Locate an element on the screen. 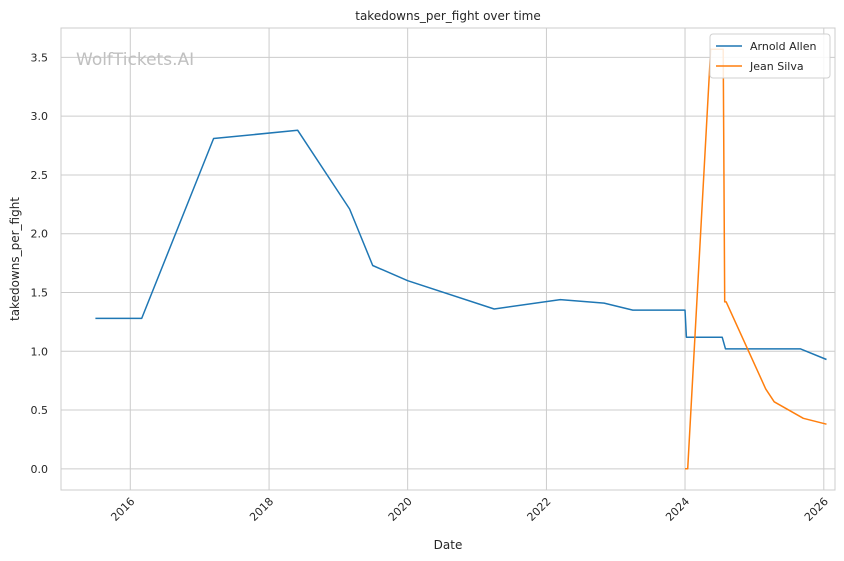 This screenshot has height=561, width=844. legend-box is located at coordinates (770, 56).